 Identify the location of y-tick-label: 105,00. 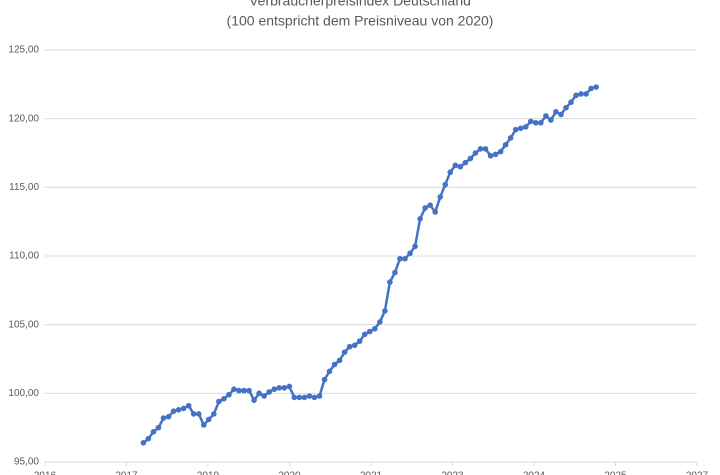
(23, 324).